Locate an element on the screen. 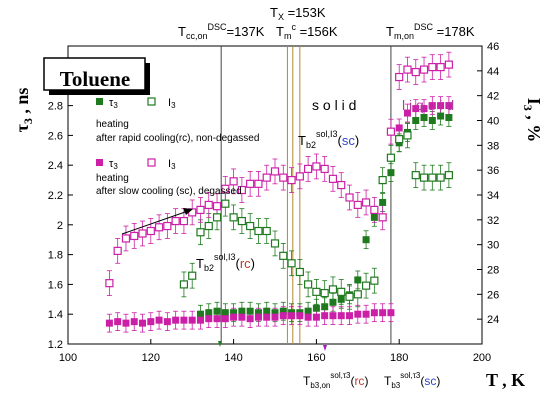 Image resolution: width=550 pixels, height=406 pixels. tcc-arrow is located at coordinates (220, 344).